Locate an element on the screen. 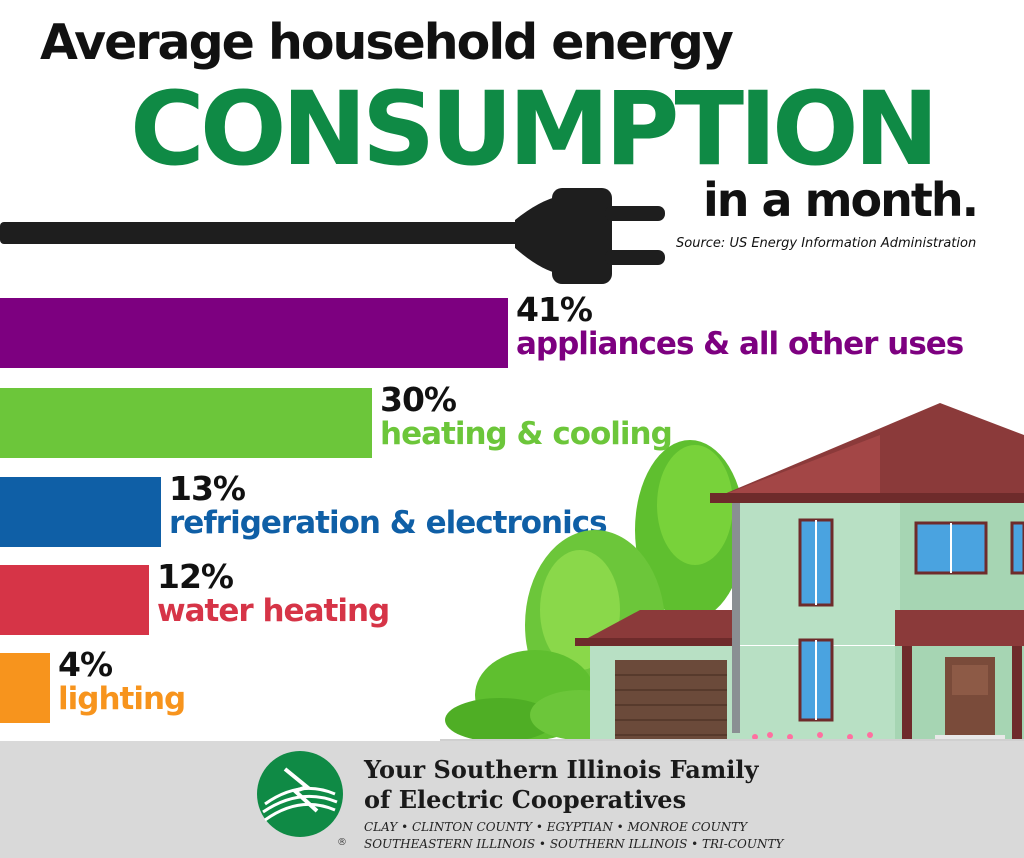 The width and height of the screenshot is (1024, 858). category-label-water-heating: water heating is located at coordinates (273, 611).